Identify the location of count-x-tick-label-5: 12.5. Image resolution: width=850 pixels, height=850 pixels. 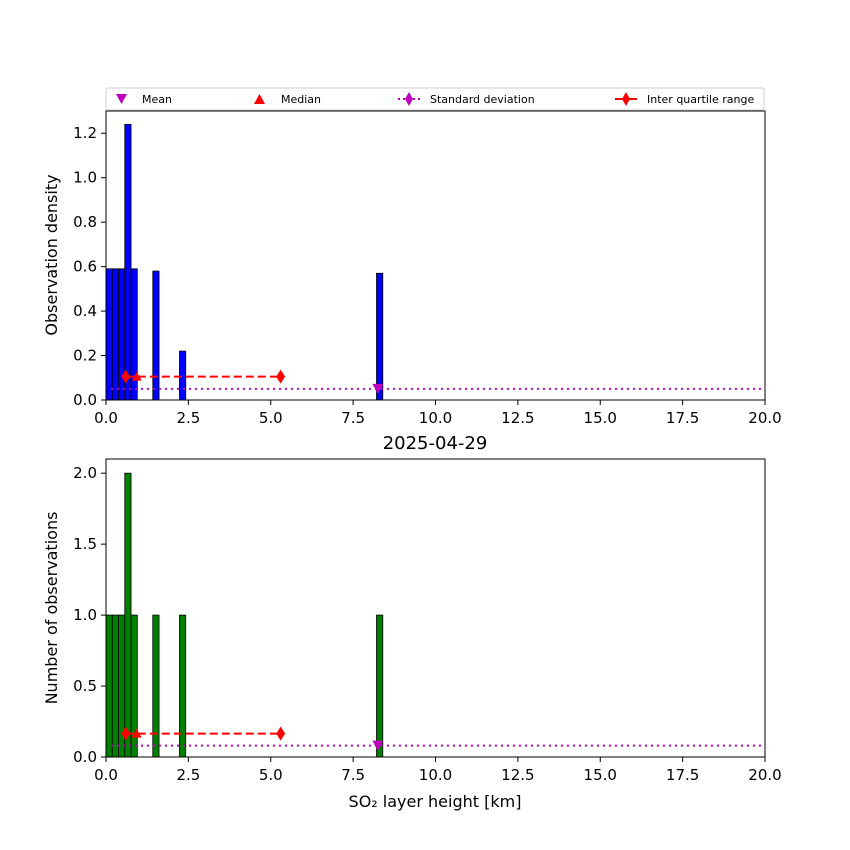
(517, 775).